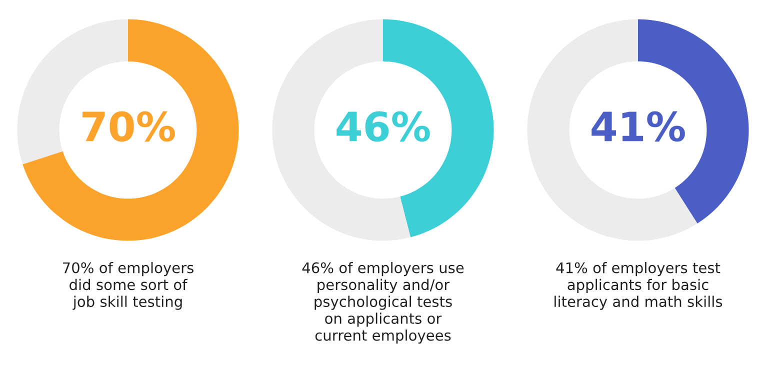 This screenshot has width=767, height=370. Describe the element at coordinates (638, 126) in the screenshot. I see `data-label: 41%` at that location.